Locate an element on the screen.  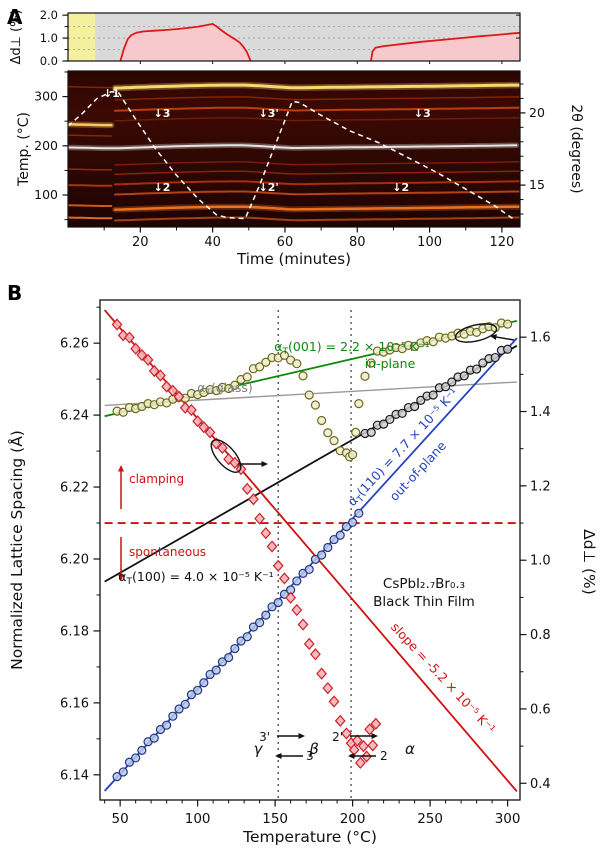
annotation: αT(glass) is located at coordinates (225, 389).